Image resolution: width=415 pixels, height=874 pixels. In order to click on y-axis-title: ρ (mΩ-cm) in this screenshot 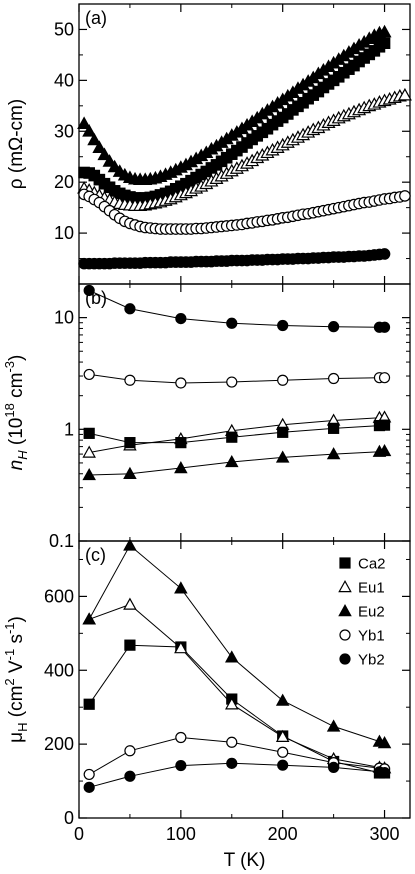, I will do `click(16, 144)`.